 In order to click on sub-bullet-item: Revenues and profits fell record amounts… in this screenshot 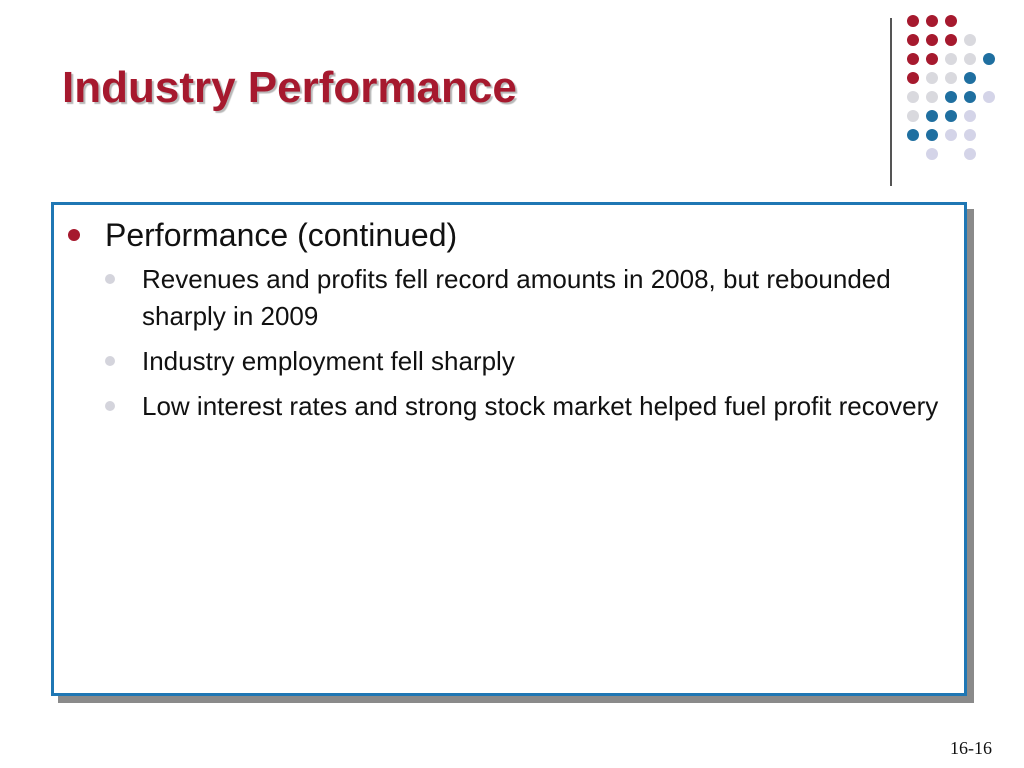, I will do `click(526, 298)`.